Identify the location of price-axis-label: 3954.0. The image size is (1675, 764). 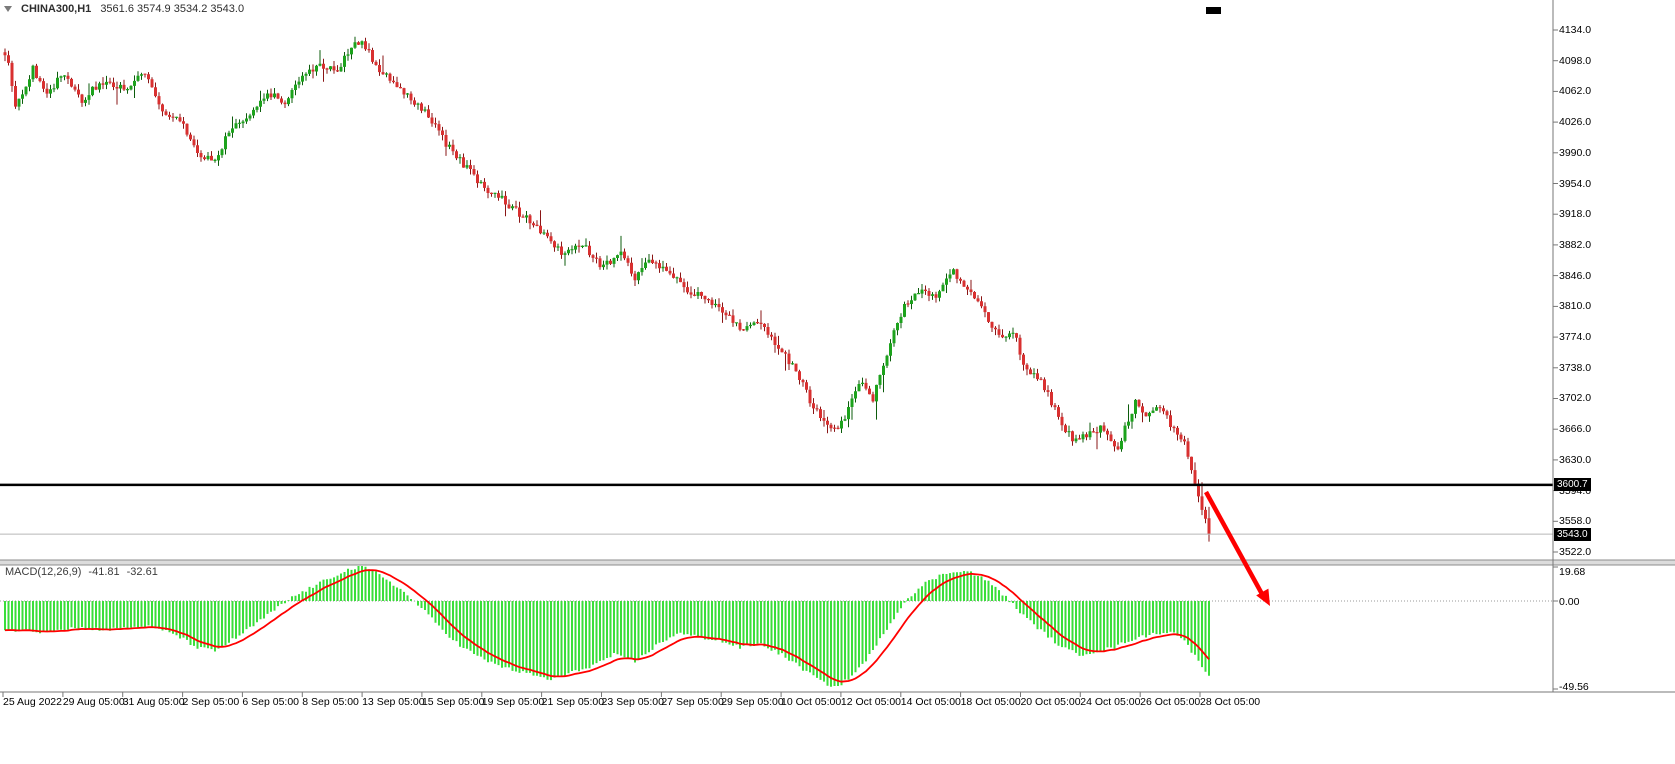
(1575, 183).